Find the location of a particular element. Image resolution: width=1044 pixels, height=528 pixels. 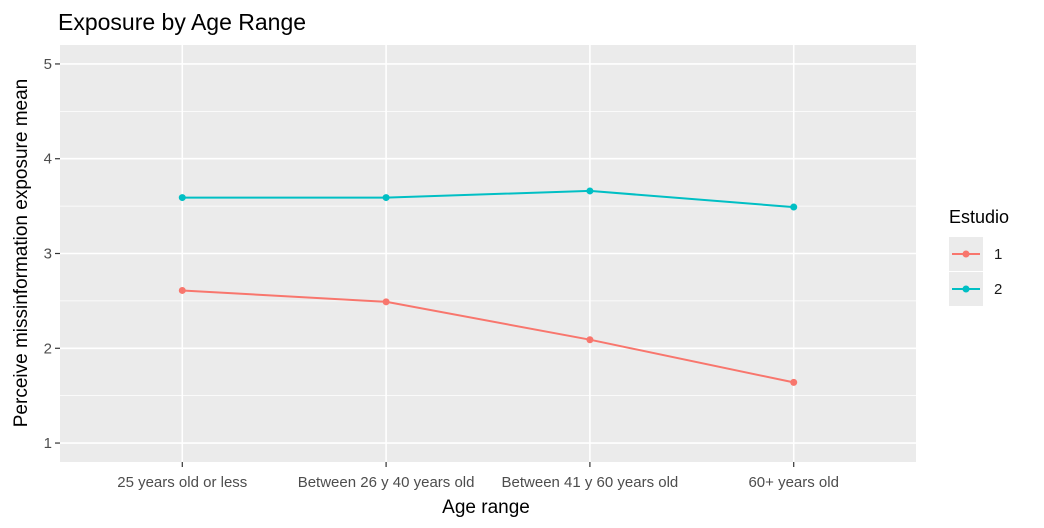

x-tick-label: 60+ years old is located at coordinates (793, 482).